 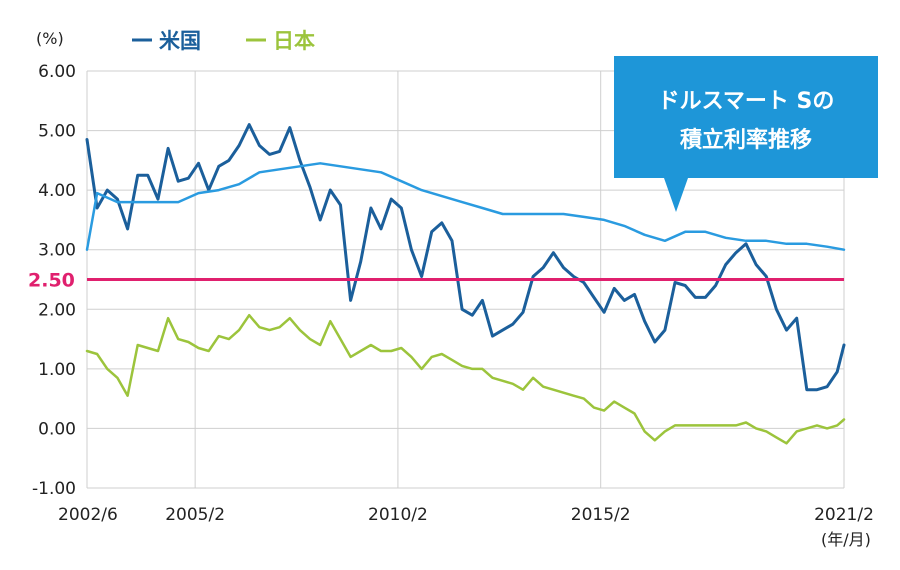 What do you see at coordinates (398, 515) in the screenshot?
I see `x-tick-label: 2010/2` at bounding box center [398, 515].